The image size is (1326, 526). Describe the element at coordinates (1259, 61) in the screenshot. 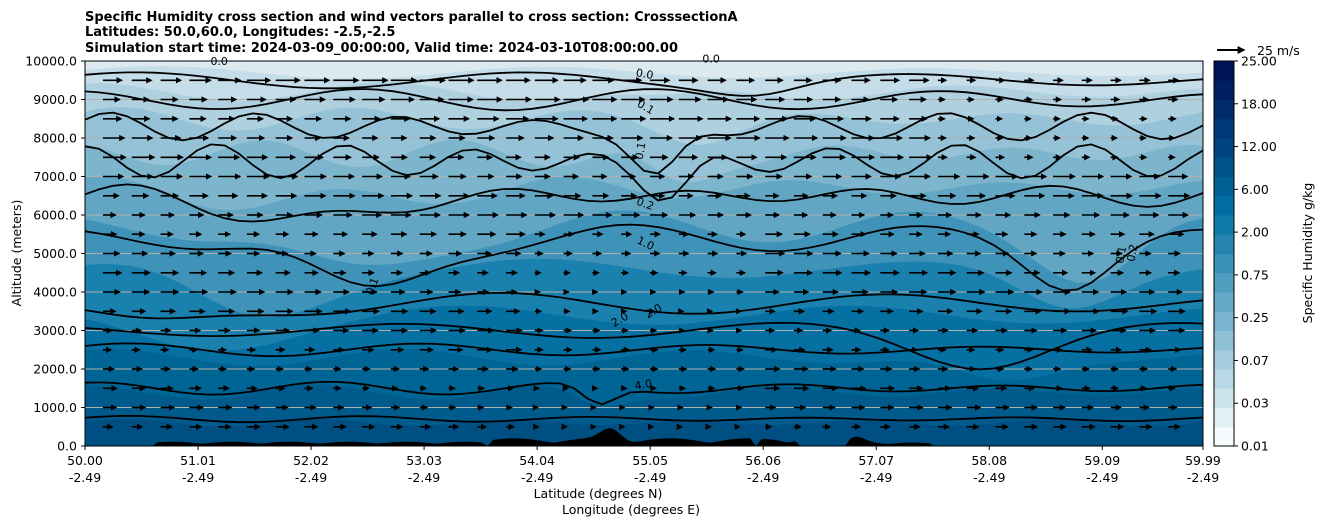

I see `colorbar-tick-label: 25.00` at that location.